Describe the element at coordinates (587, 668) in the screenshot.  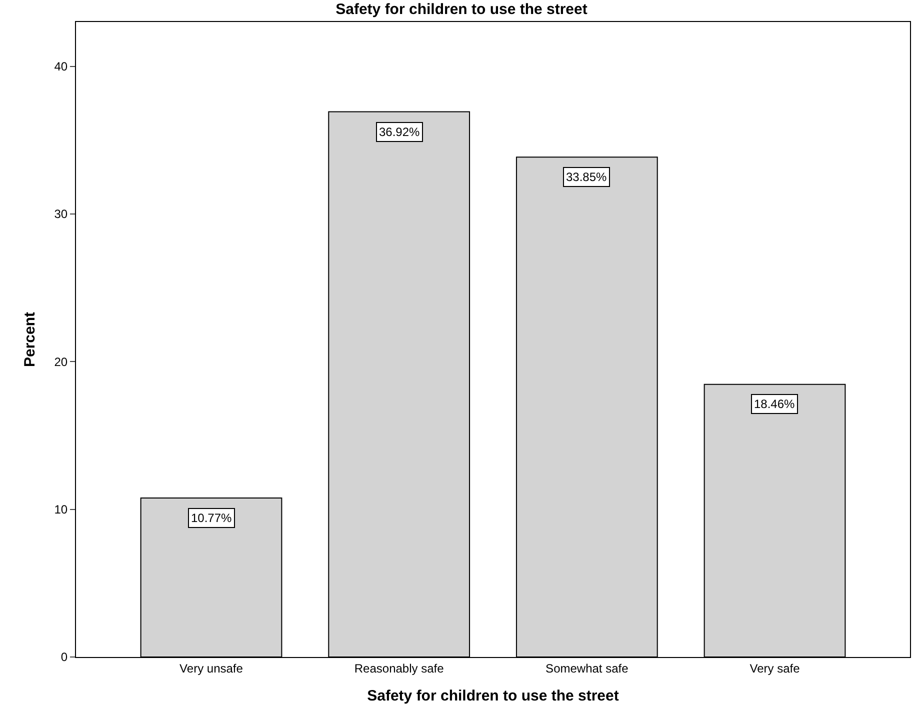
I see `x-tick-label: Somewhat safe` at that location.